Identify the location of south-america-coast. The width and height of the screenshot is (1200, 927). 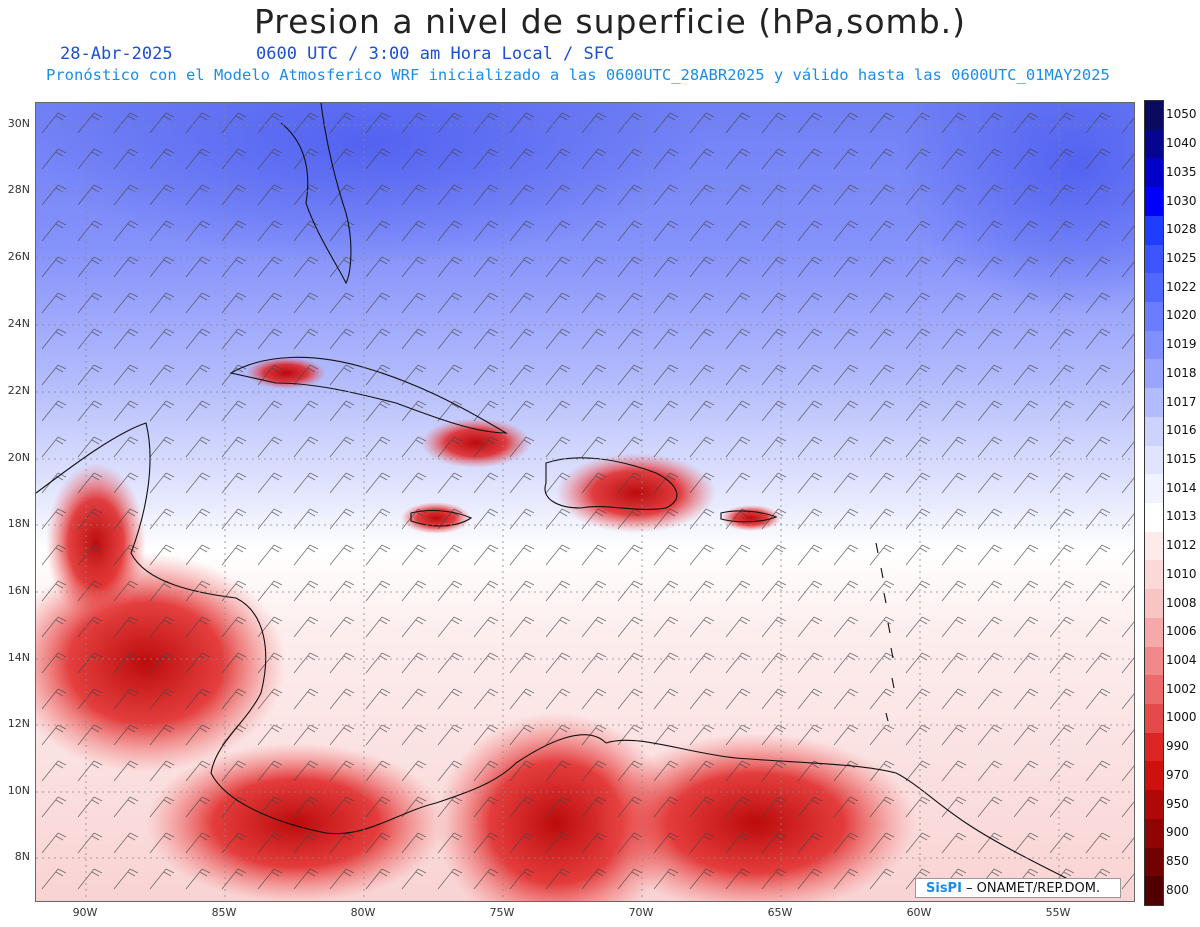
(841, 811).